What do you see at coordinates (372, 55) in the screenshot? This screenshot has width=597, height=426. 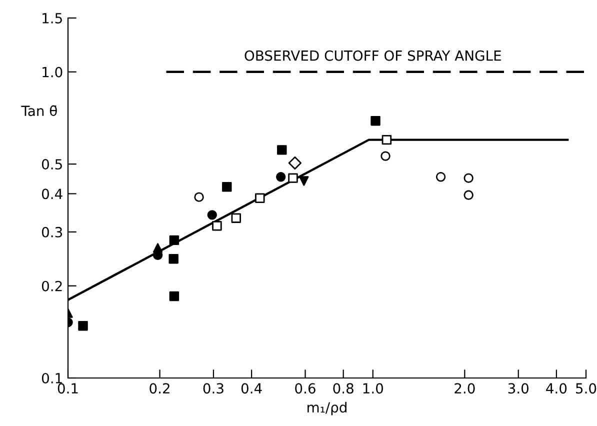 I see `annotation: OBSERVED CUTOFF OF SPRAY ANGLE` at bounding box center [372, 55].